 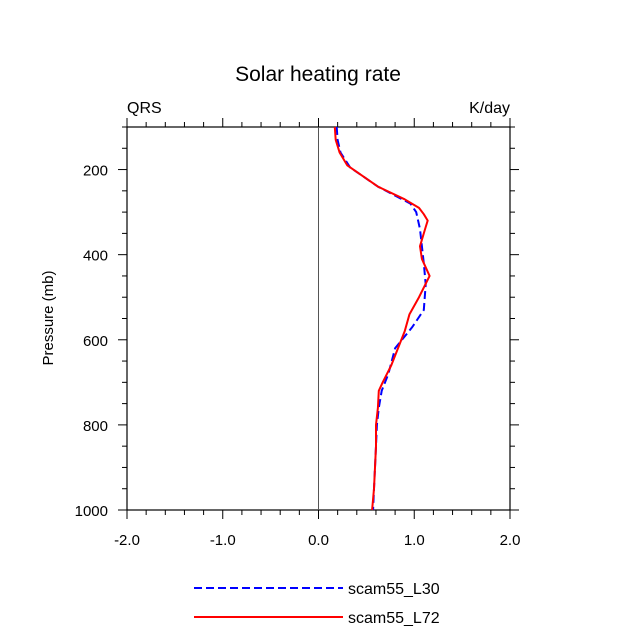 I want to click on left-string-label: QRS, so click(x=144, y=108).